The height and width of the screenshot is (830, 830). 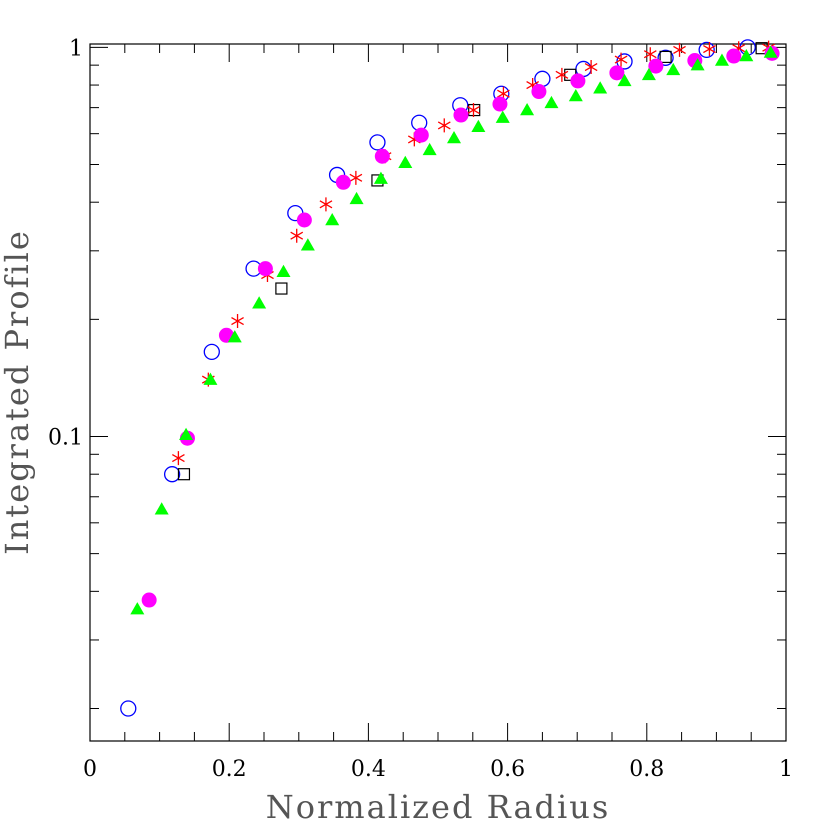 I want to click on y-axis-label: Integrated Profile, so click(x=18, y=392).